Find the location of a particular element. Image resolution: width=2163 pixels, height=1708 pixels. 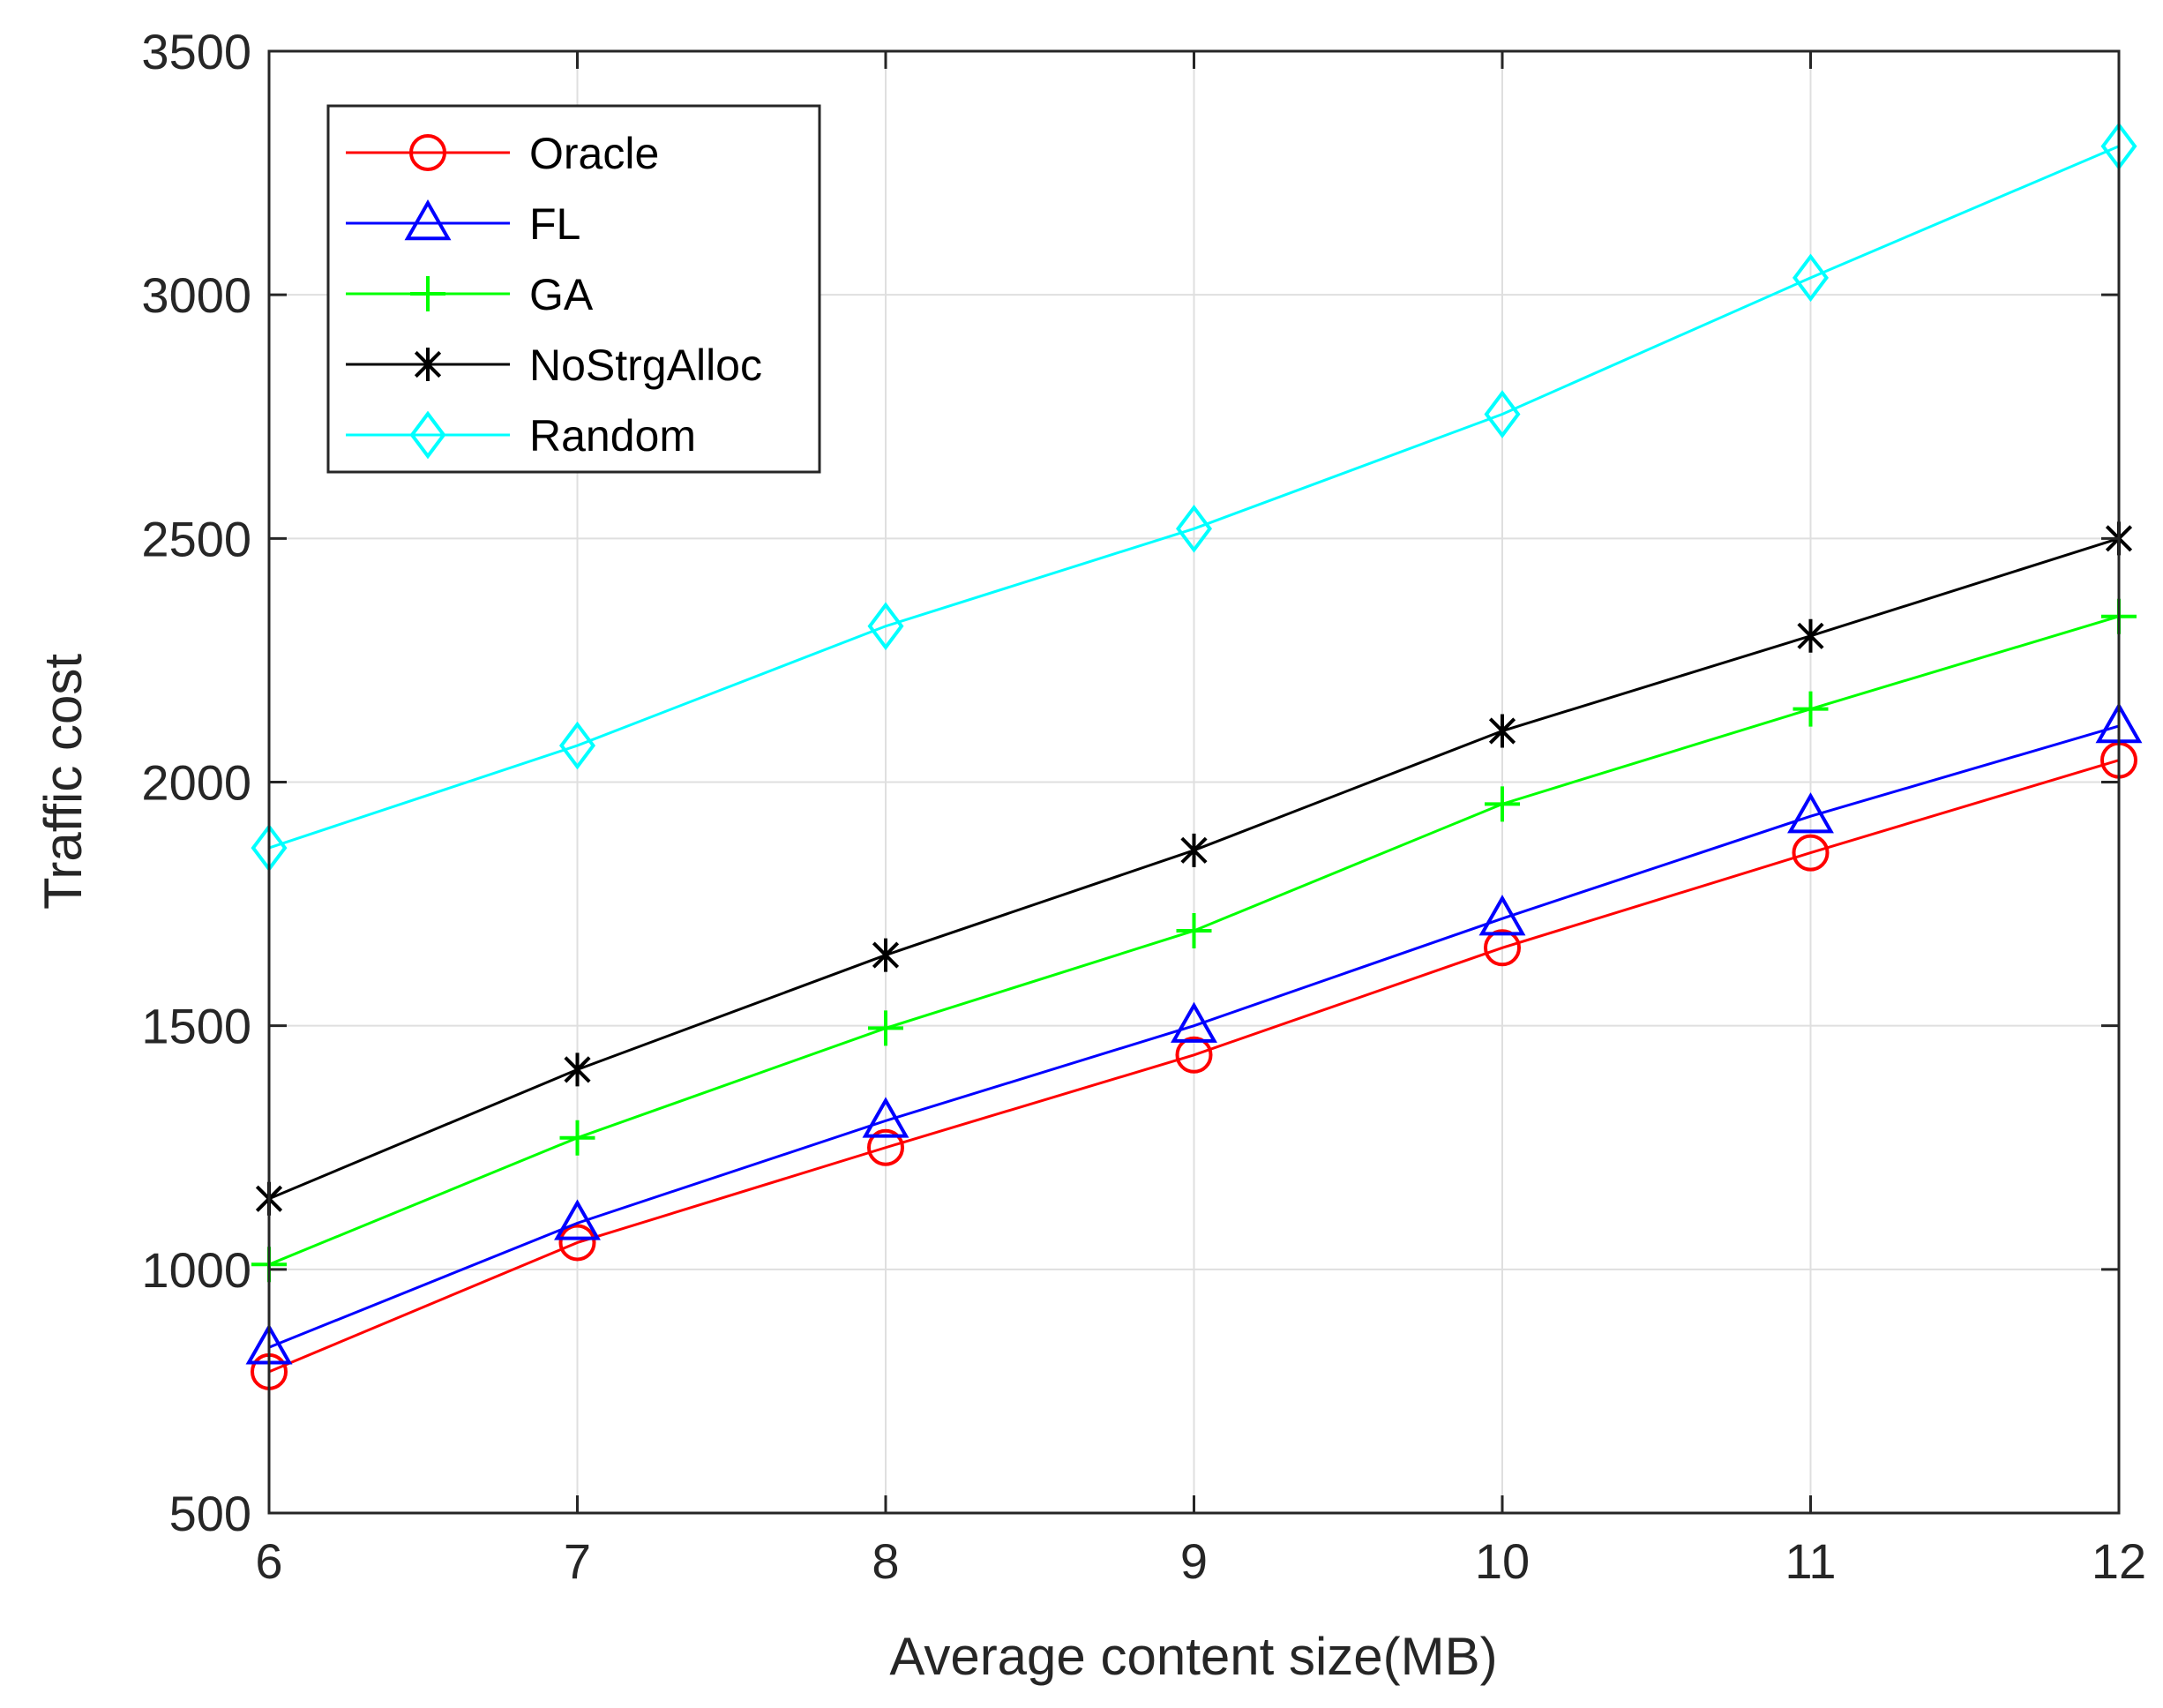

y-tick-label: 3000 is located at coordinates (196, 295).